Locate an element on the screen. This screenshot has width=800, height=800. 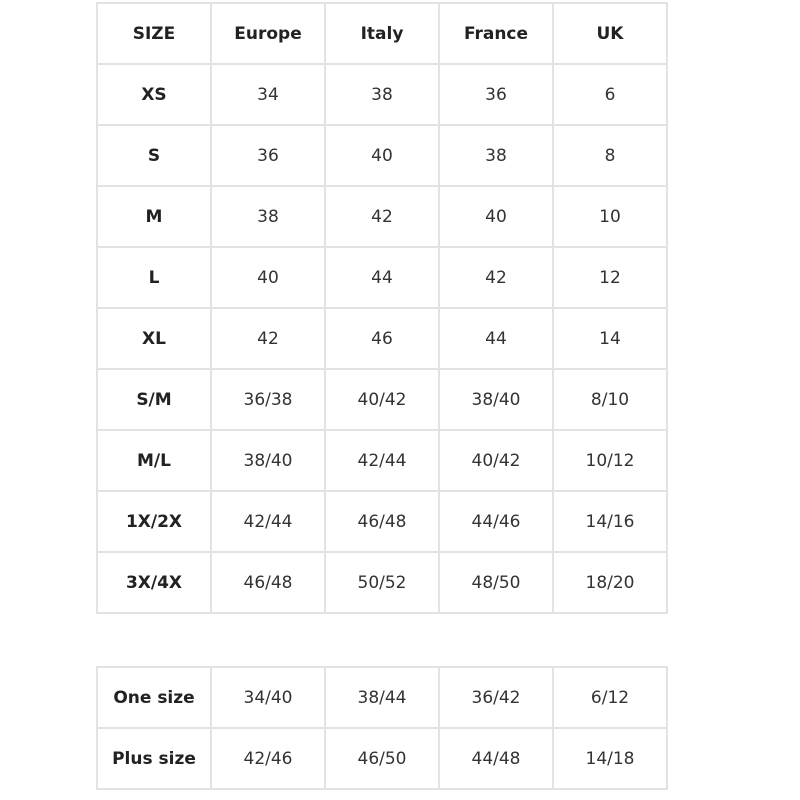
table-row: S 36 40 38 8 is located at coordinates (382, 155).